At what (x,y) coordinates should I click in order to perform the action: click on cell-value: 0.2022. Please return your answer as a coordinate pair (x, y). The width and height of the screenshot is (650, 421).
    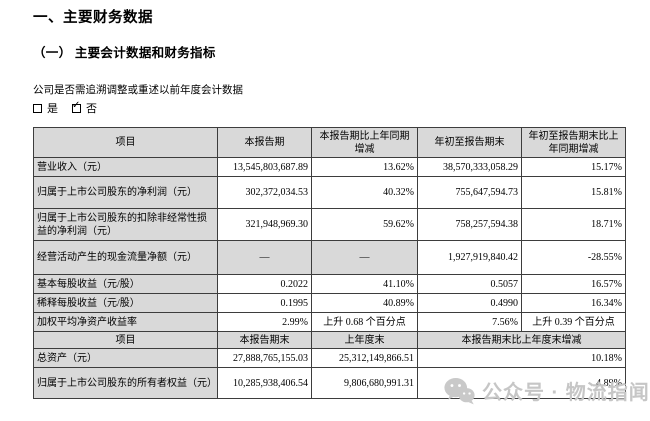
    Looking at the image, I should click on (264, 284).